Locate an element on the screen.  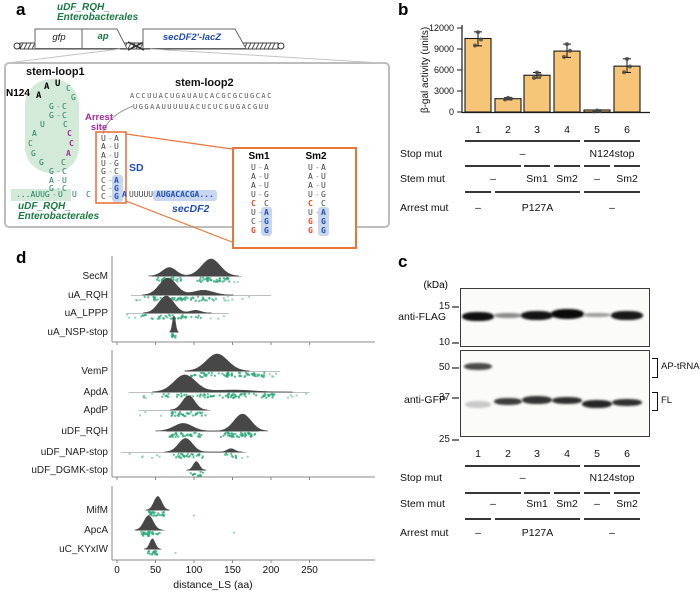
d-density-uC_KYxIW is located at coordinates (152, 544).